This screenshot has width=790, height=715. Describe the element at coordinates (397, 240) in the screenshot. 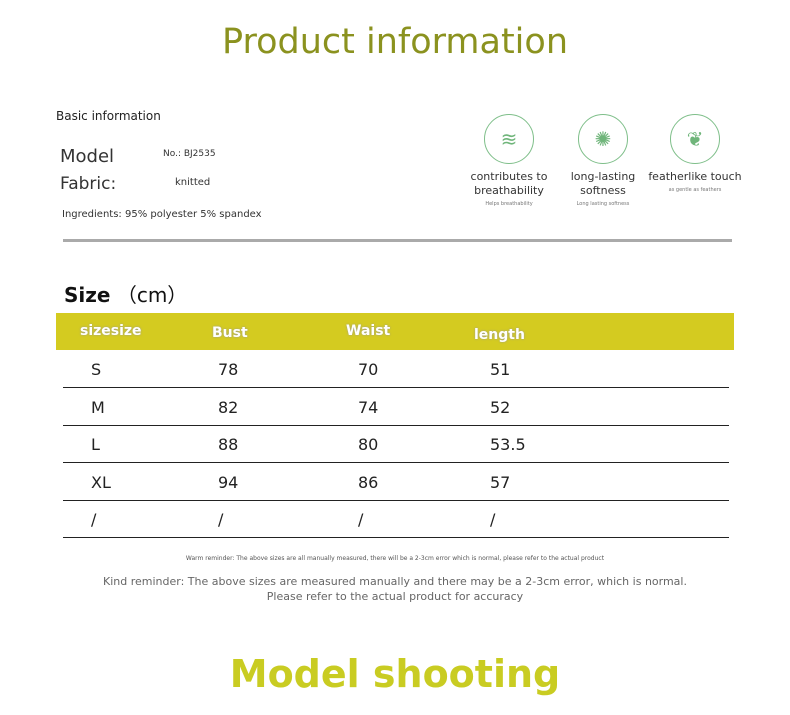

I see `divider` at that location.